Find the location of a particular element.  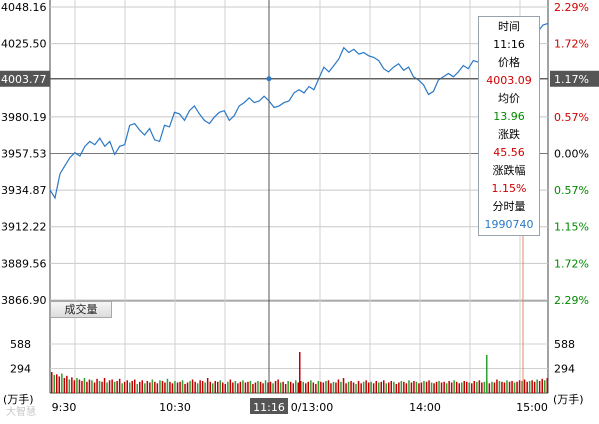

percent-tick-label: 1.15% is located at coordinates (571, 227).